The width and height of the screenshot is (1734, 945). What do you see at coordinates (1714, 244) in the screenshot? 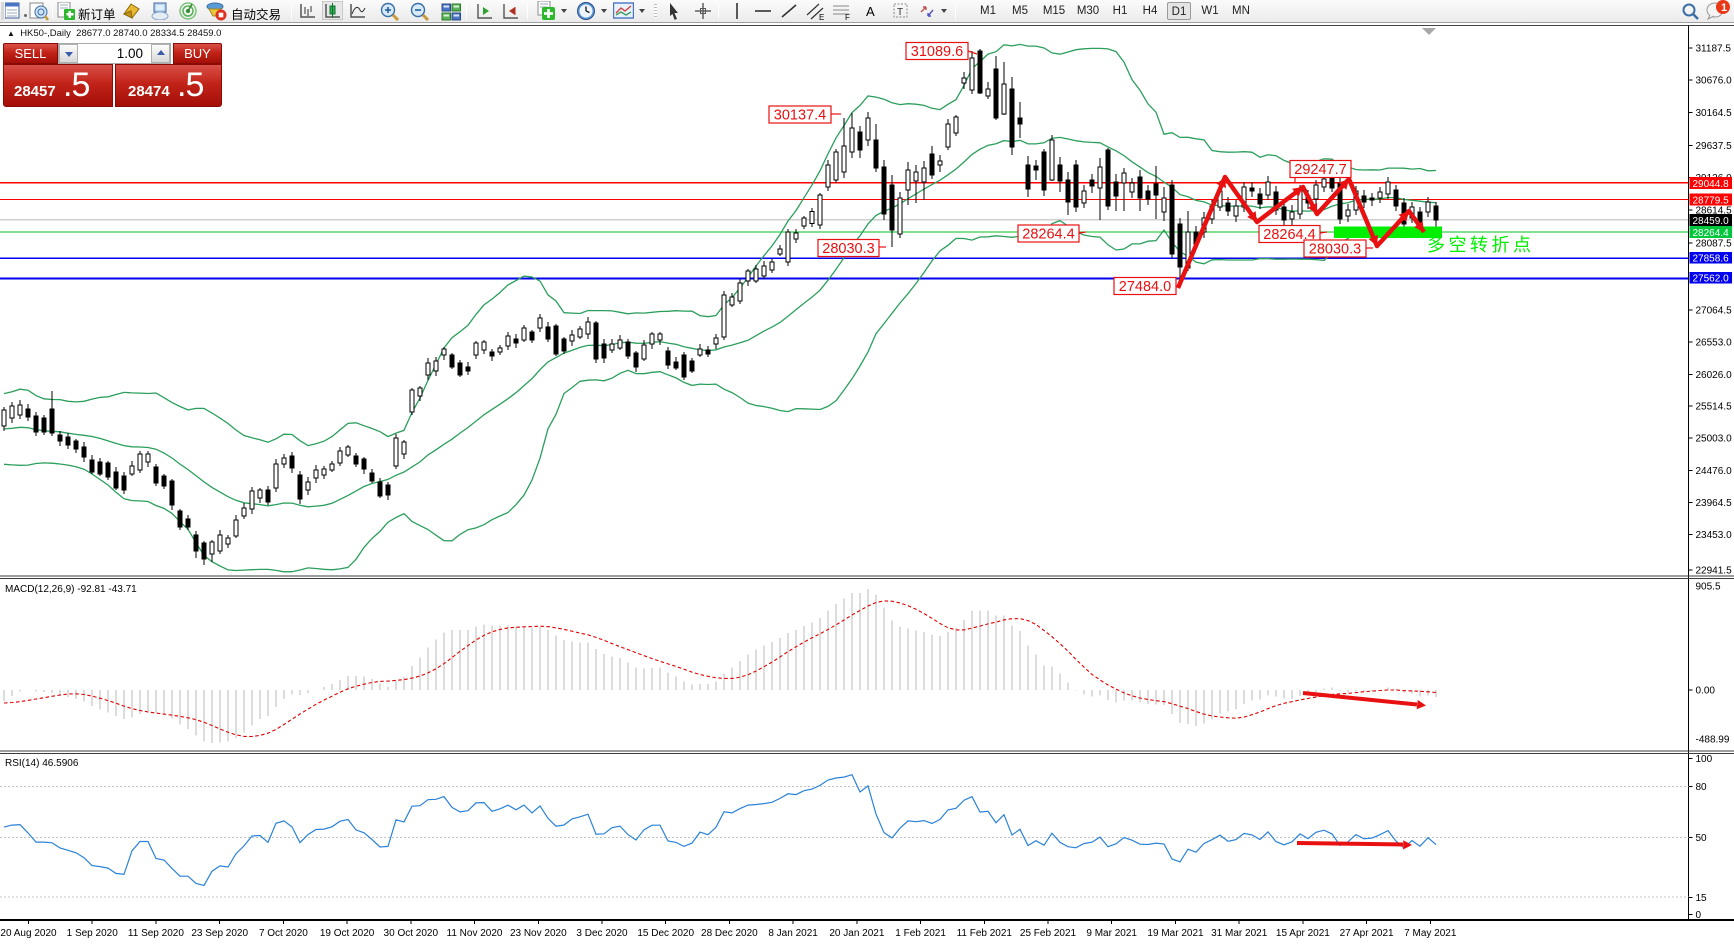
I see `svg-text: 28087.5` at bounding box center [1714, 244].